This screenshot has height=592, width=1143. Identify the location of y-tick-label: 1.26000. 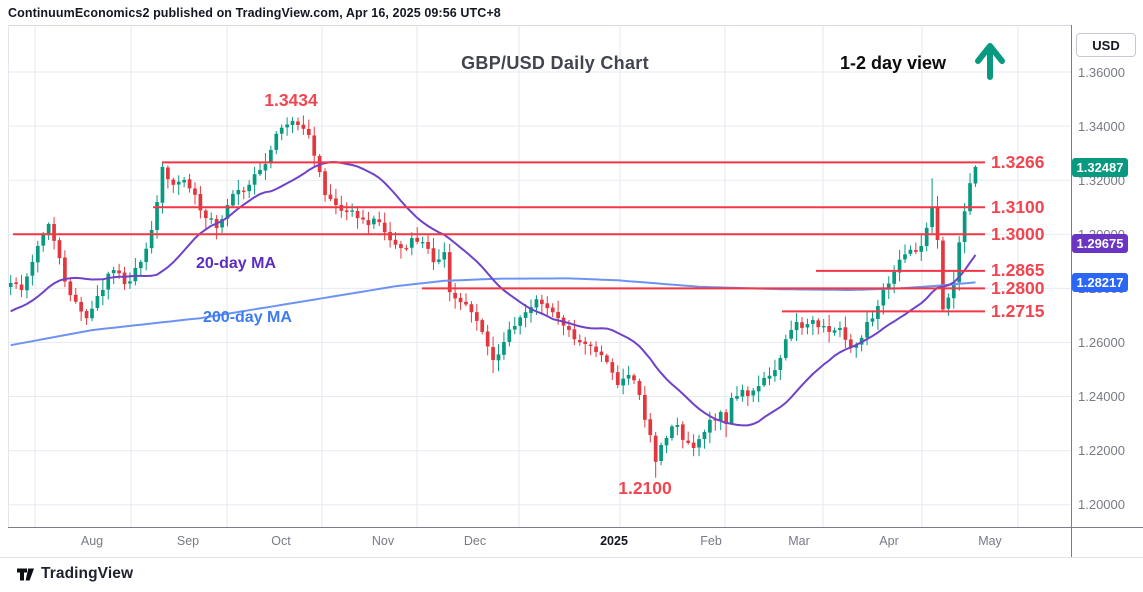
(1101, 342).